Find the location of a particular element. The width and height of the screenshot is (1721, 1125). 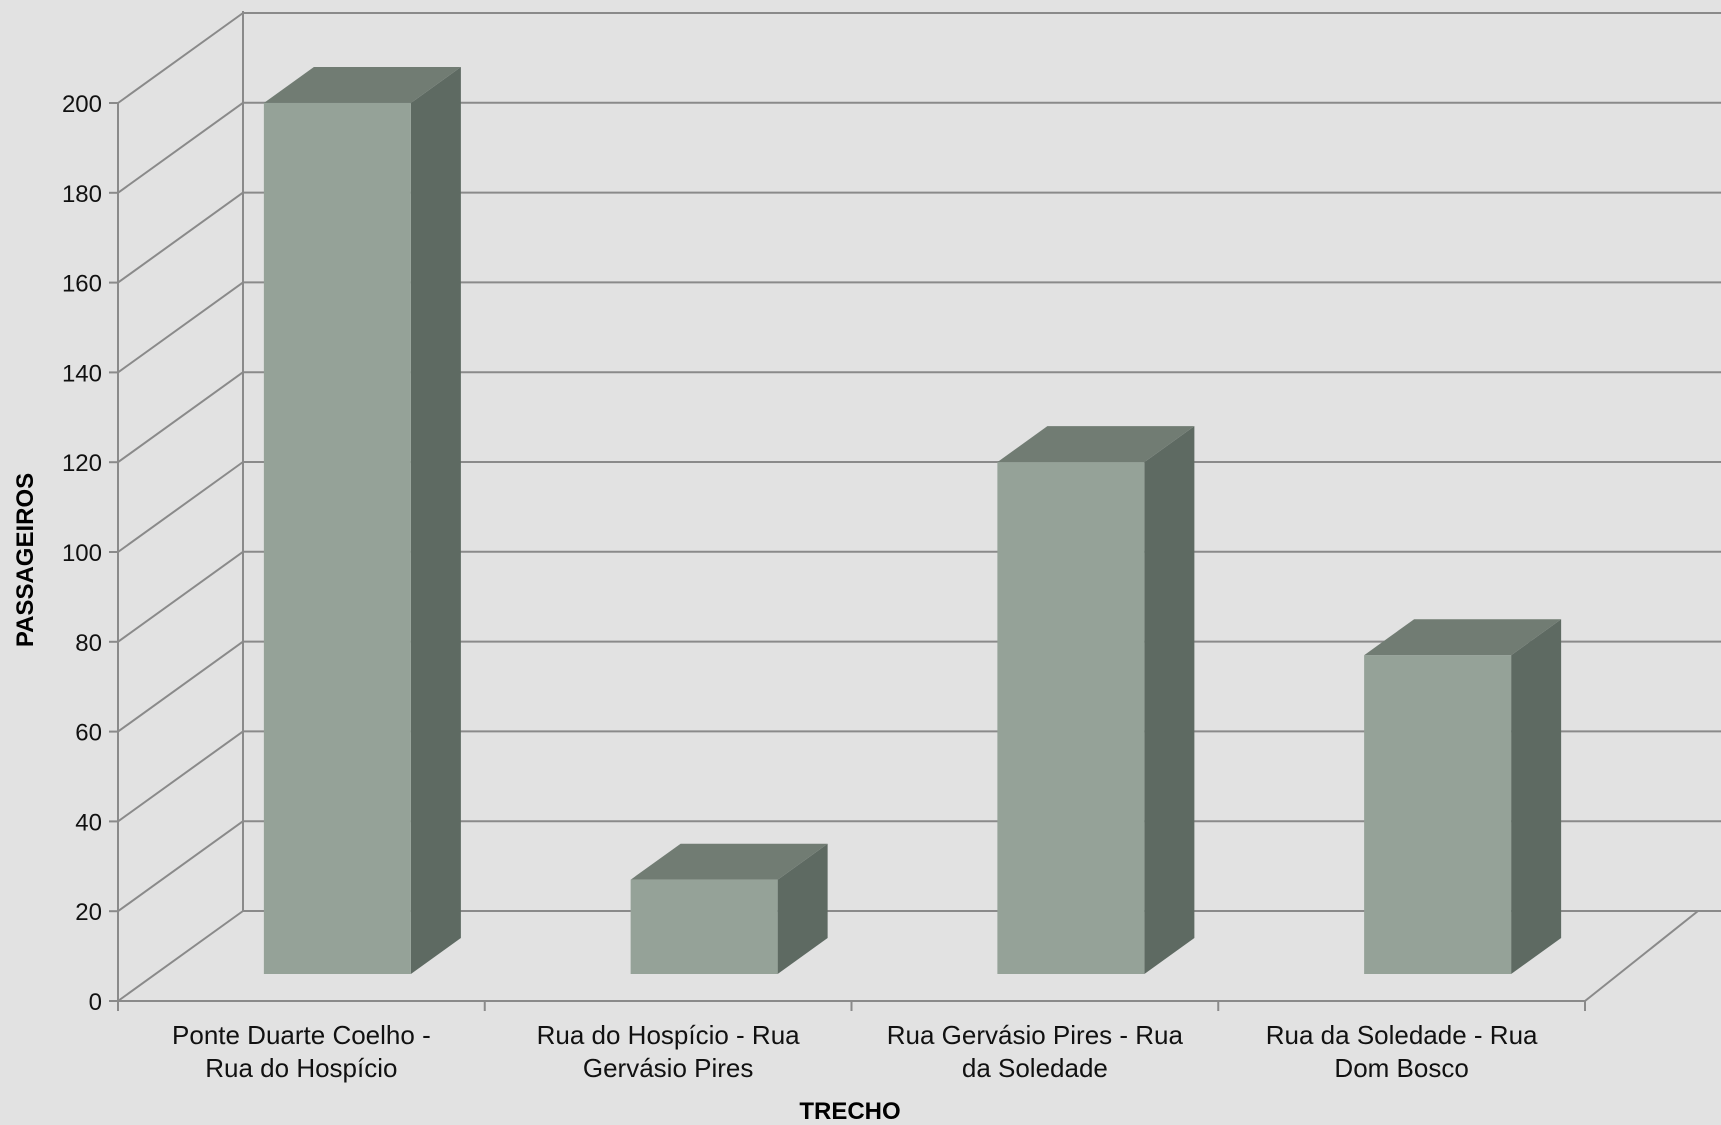

y-axis: 0 20 40 60 80 100 120 140 160 180 200 is located at coordinates (90, 553).